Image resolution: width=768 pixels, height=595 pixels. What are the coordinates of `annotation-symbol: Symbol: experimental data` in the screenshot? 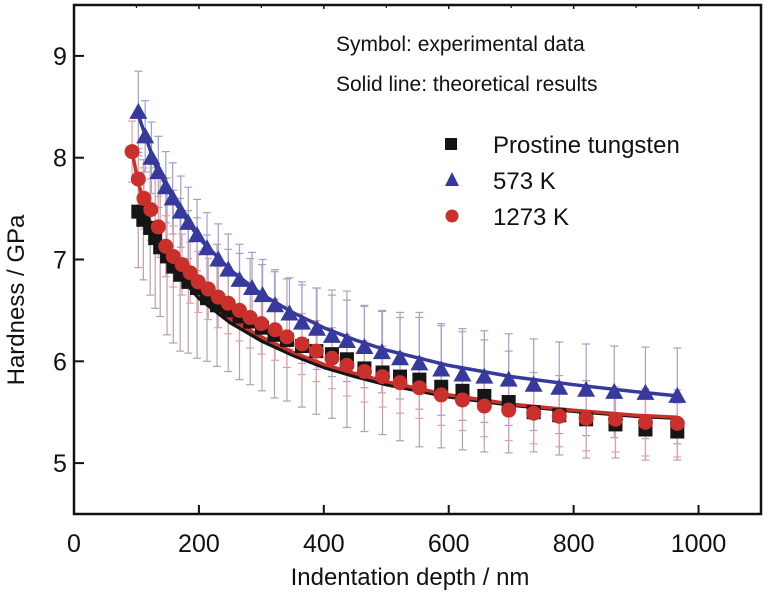 It's located at (460, 44).